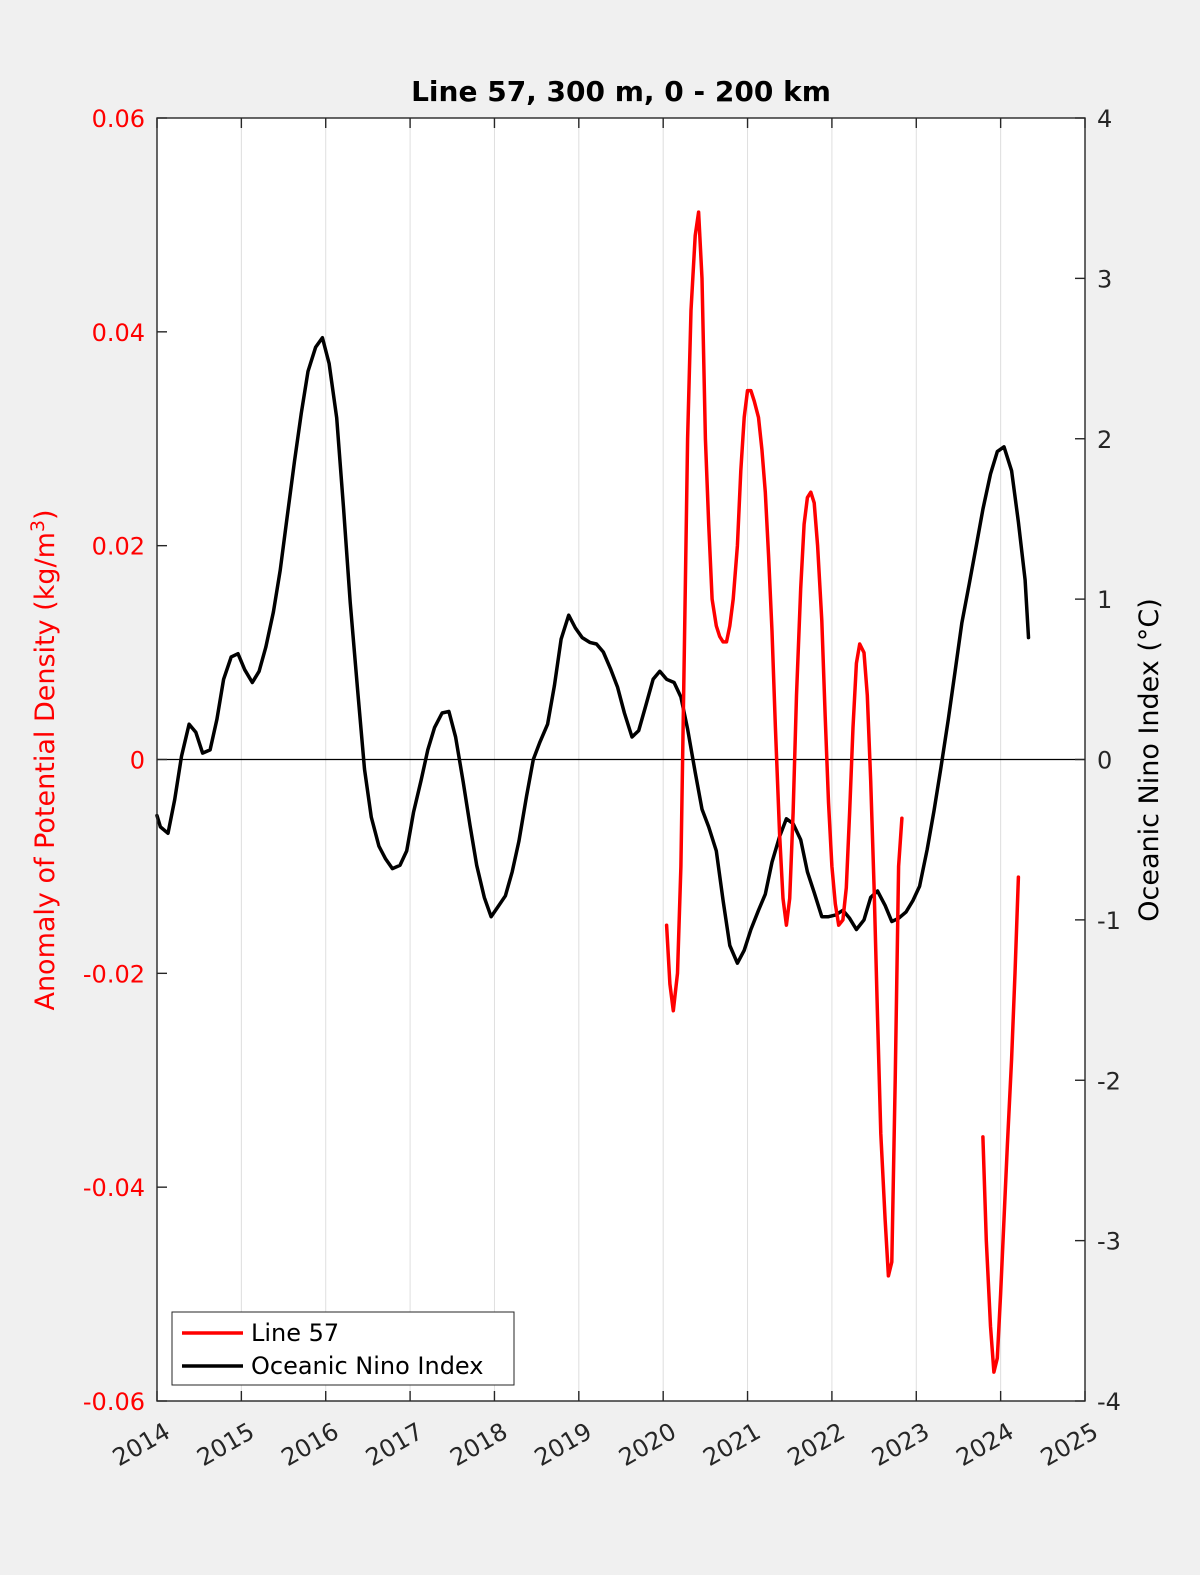 Image resolution: width=1200 pixels, height=1575 pixels. I want to click on legend-label-oceanic-nino-index: Oceanic Nino Index, so click(367, 1366).